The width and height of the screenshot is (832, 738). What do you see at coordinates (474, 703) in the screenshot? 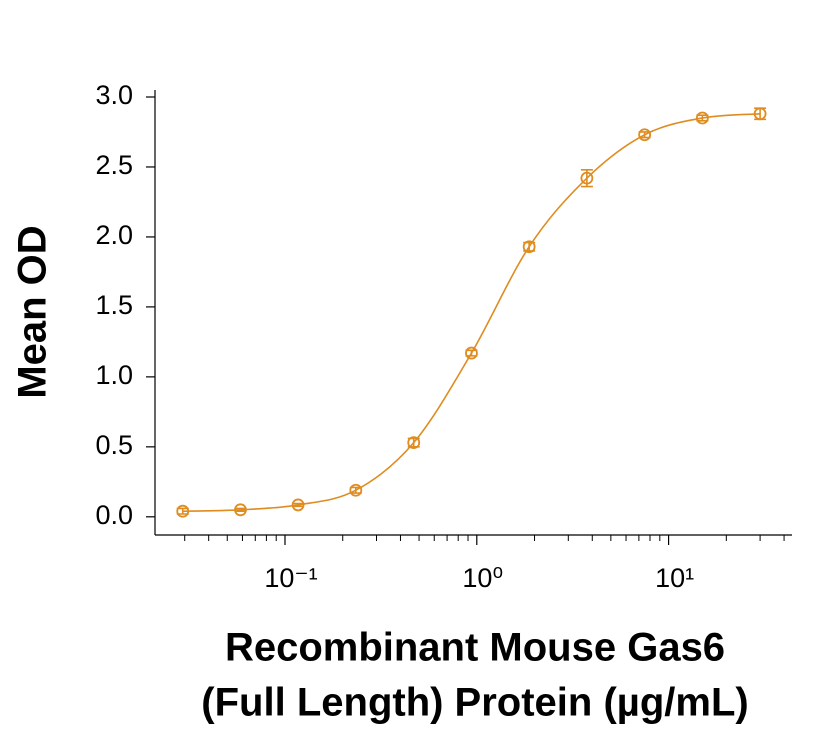
I see `x-axis-title: (Full Length) Protein (µg/mL)` at bounding box center [474, 703].